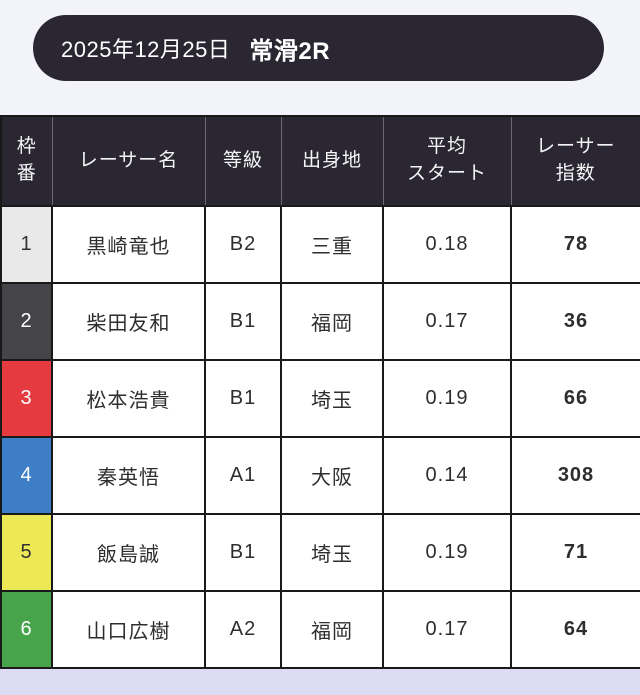  What do you see at coordinates (320, 680) in the screenshot?
I see `footer-strip` at bounding box center [320, 680].